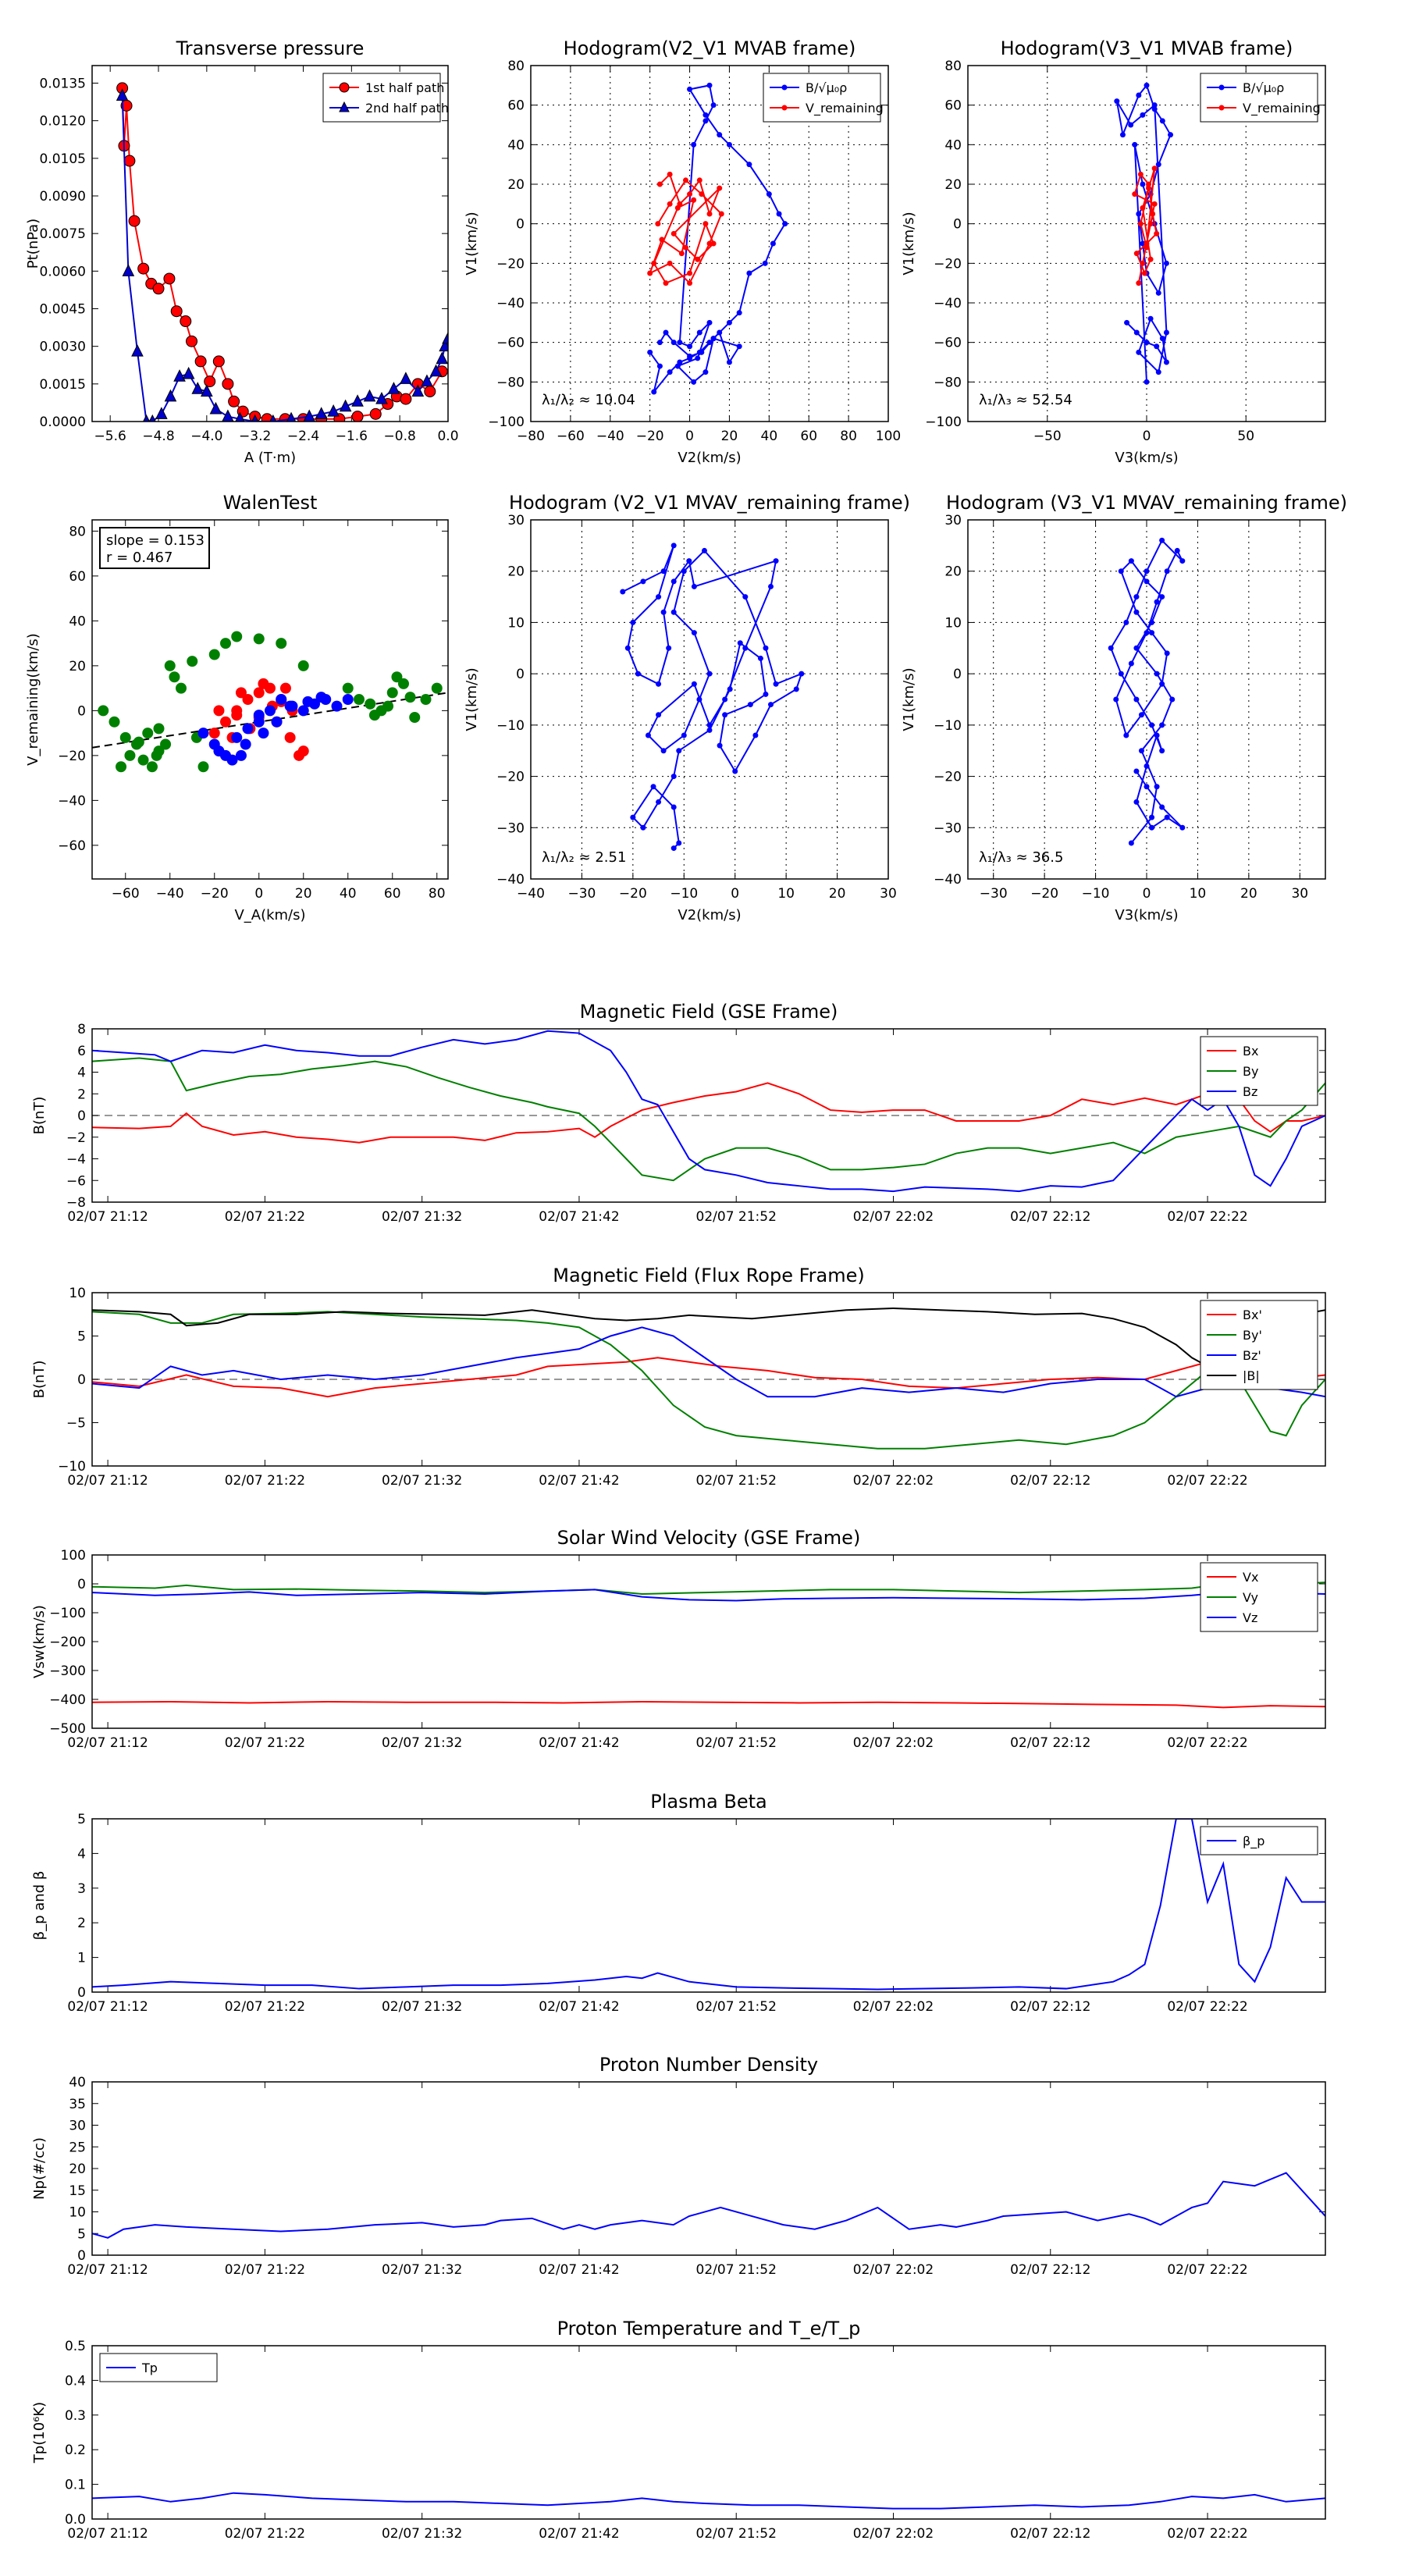  Describe the element at coordinates (737, 1743) in the screenshot. I see `x-tick-label: 02/07 21:52` at that location.